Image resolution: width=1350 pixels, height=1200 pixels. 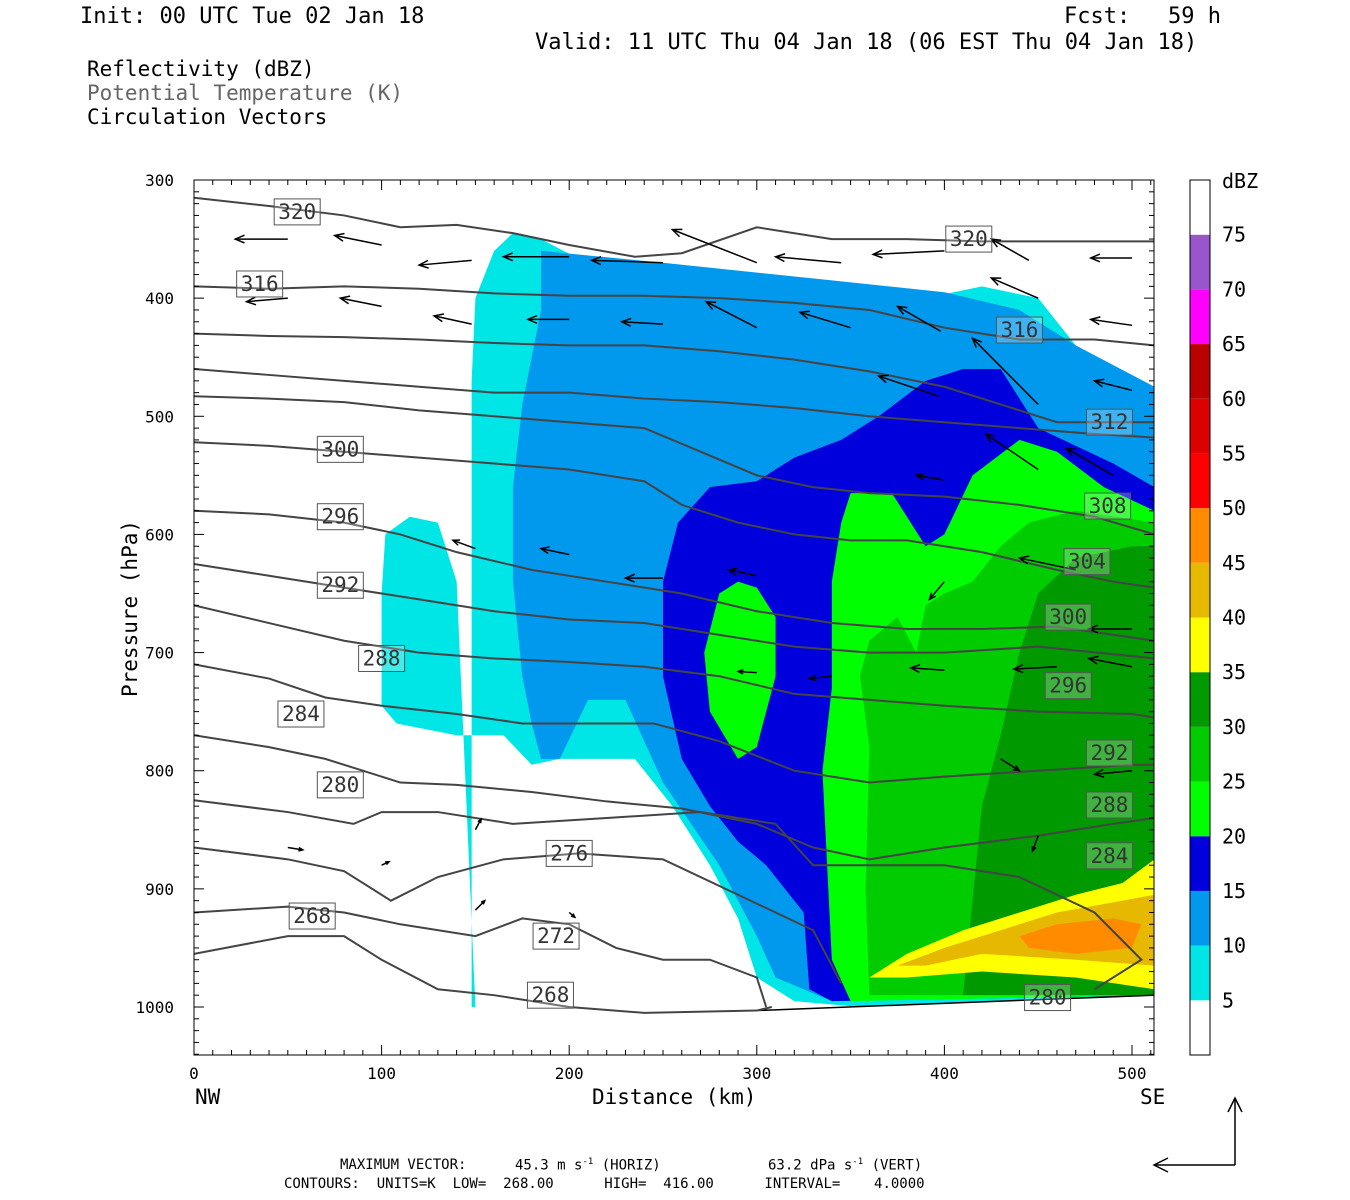 What do you see at coordinates (1110, 422) in the screenshot?
I see `theta-label-text: 312` at bounding box center [1110, 422].